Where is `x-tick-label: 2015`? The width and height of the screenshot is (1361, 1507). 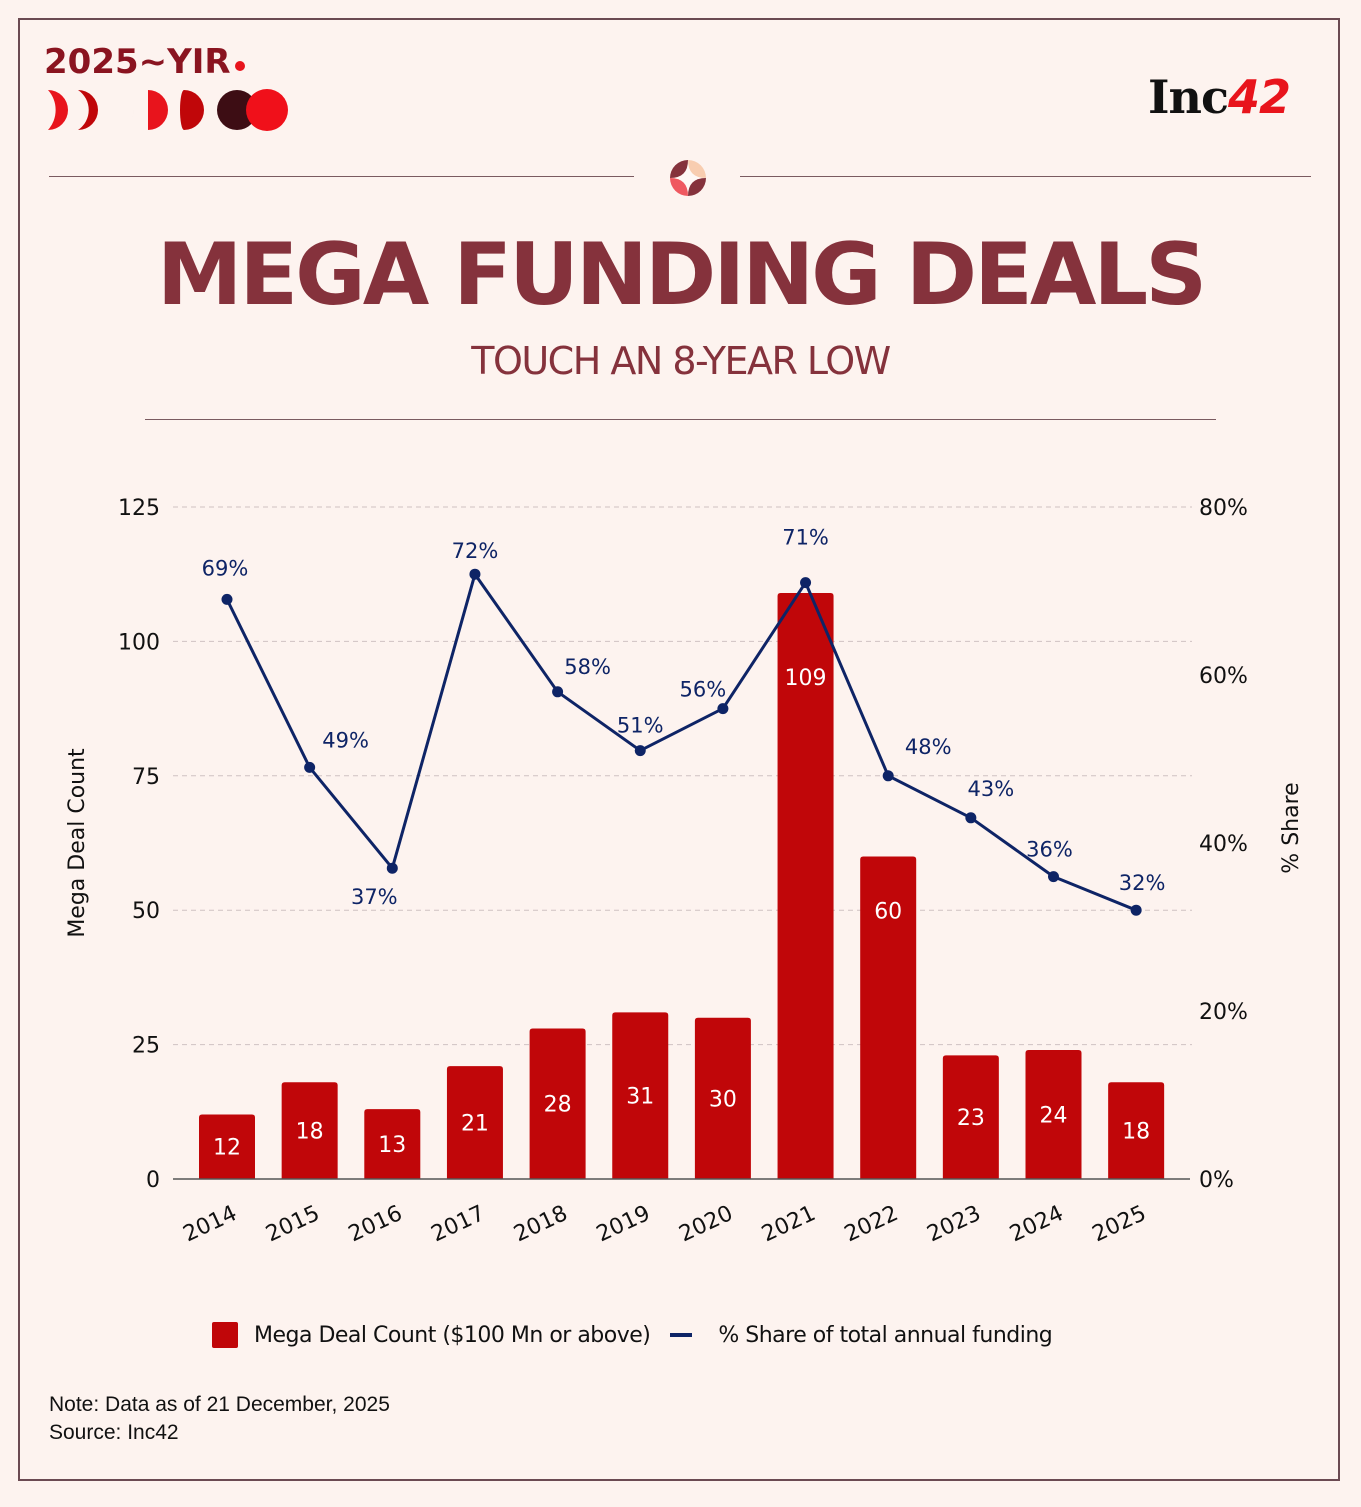 x-tick-label: 2015 is located at coordinates (292, 1224).